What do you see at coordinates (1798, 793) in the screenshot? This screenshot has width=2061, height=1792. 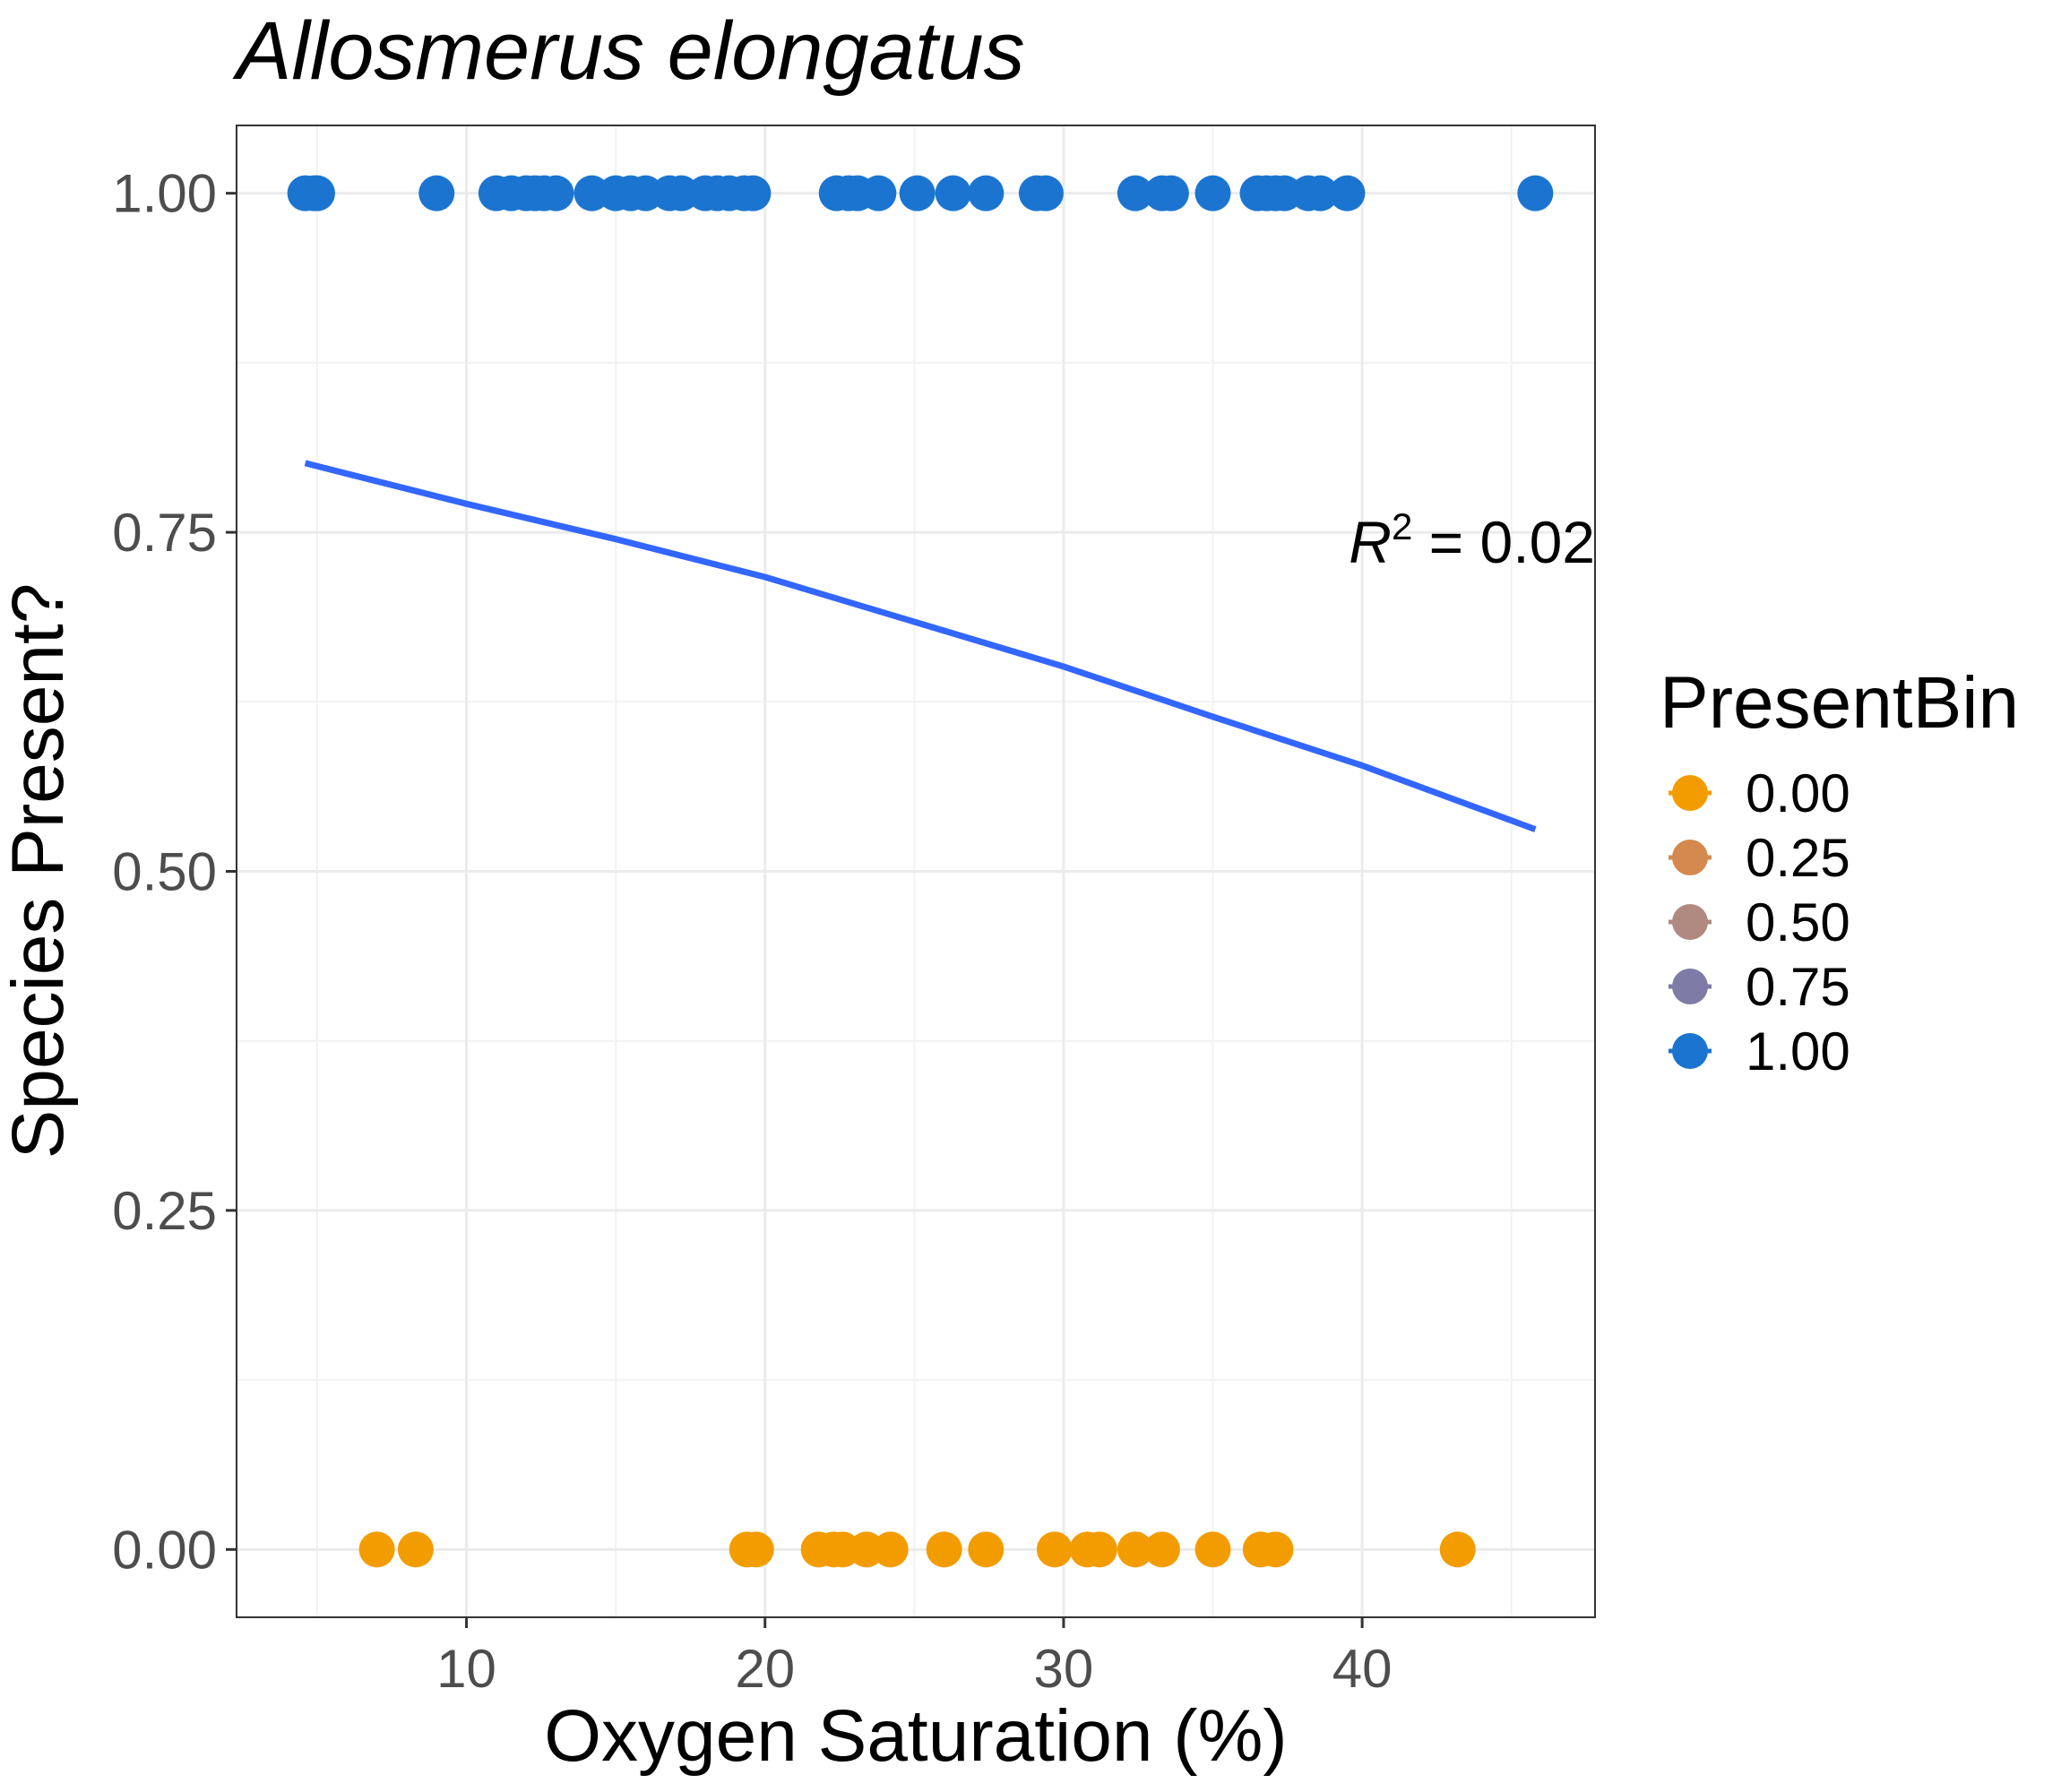 I see `legend-label: 0.00` at bounding box center [1798, 793].